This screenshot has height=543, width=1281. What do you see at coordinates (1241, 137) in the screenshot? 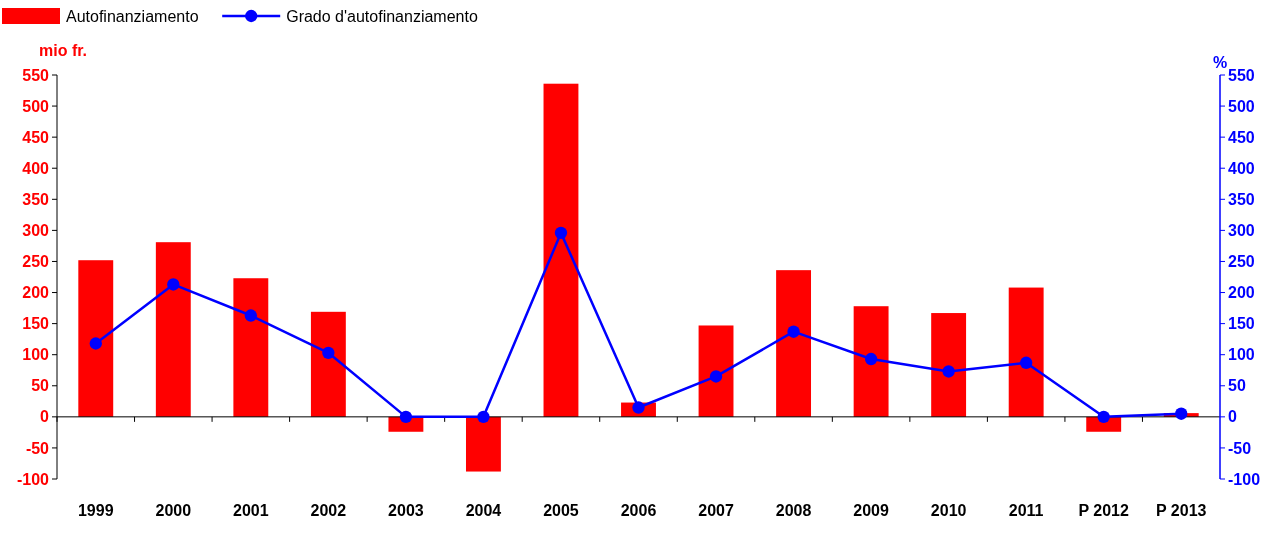
I see `y2-tick-label: 450` at bounding box center [1241, 137].